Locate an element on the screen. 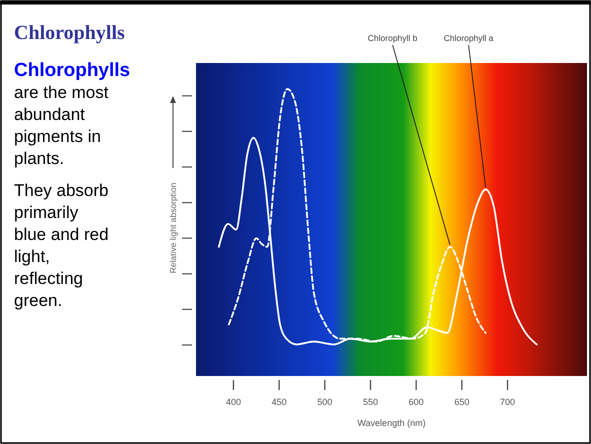  x-tick-label: 450 is located at coordinates (279, 402).